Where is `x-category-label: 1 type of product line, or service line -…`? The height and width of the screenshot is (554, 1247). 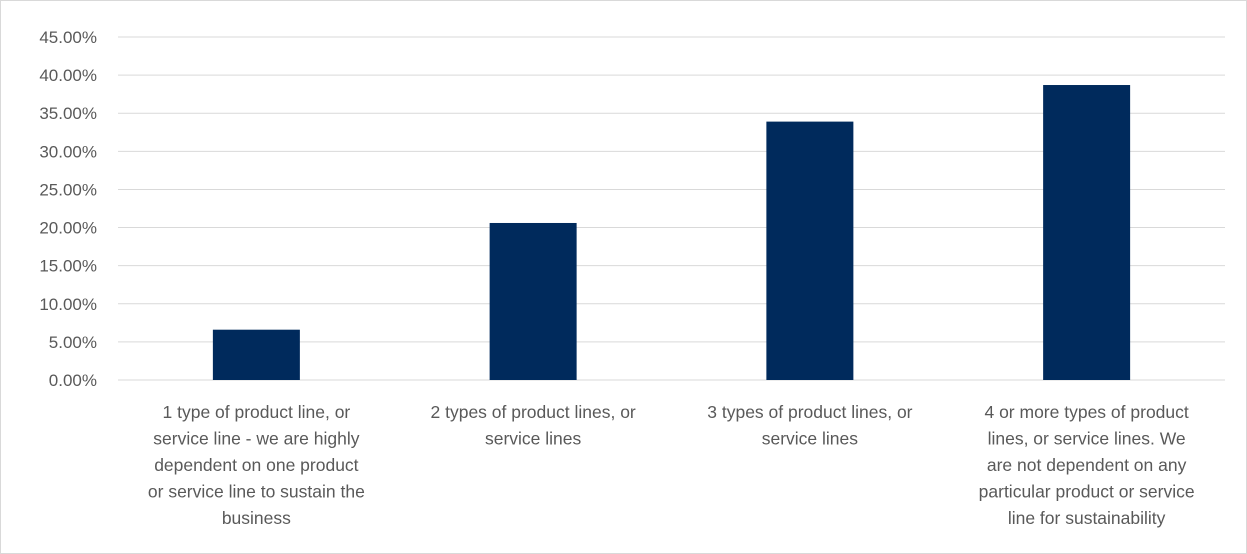
x-category-label: 1 type of product line, or service line -… is located at coordinates (256, 465).